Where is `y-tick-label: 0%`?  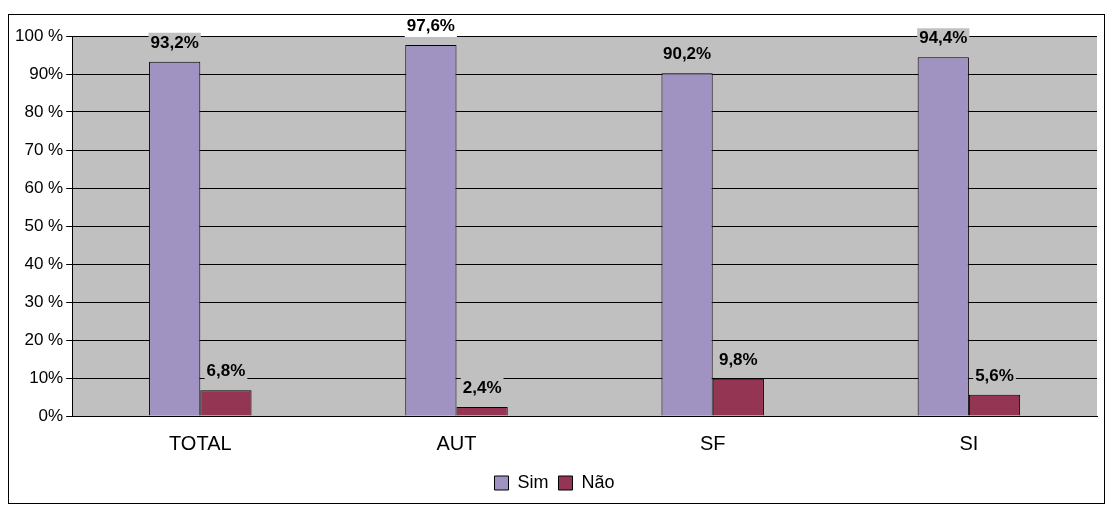 y-tick-label: 0% is located at coordinates (51, 415).